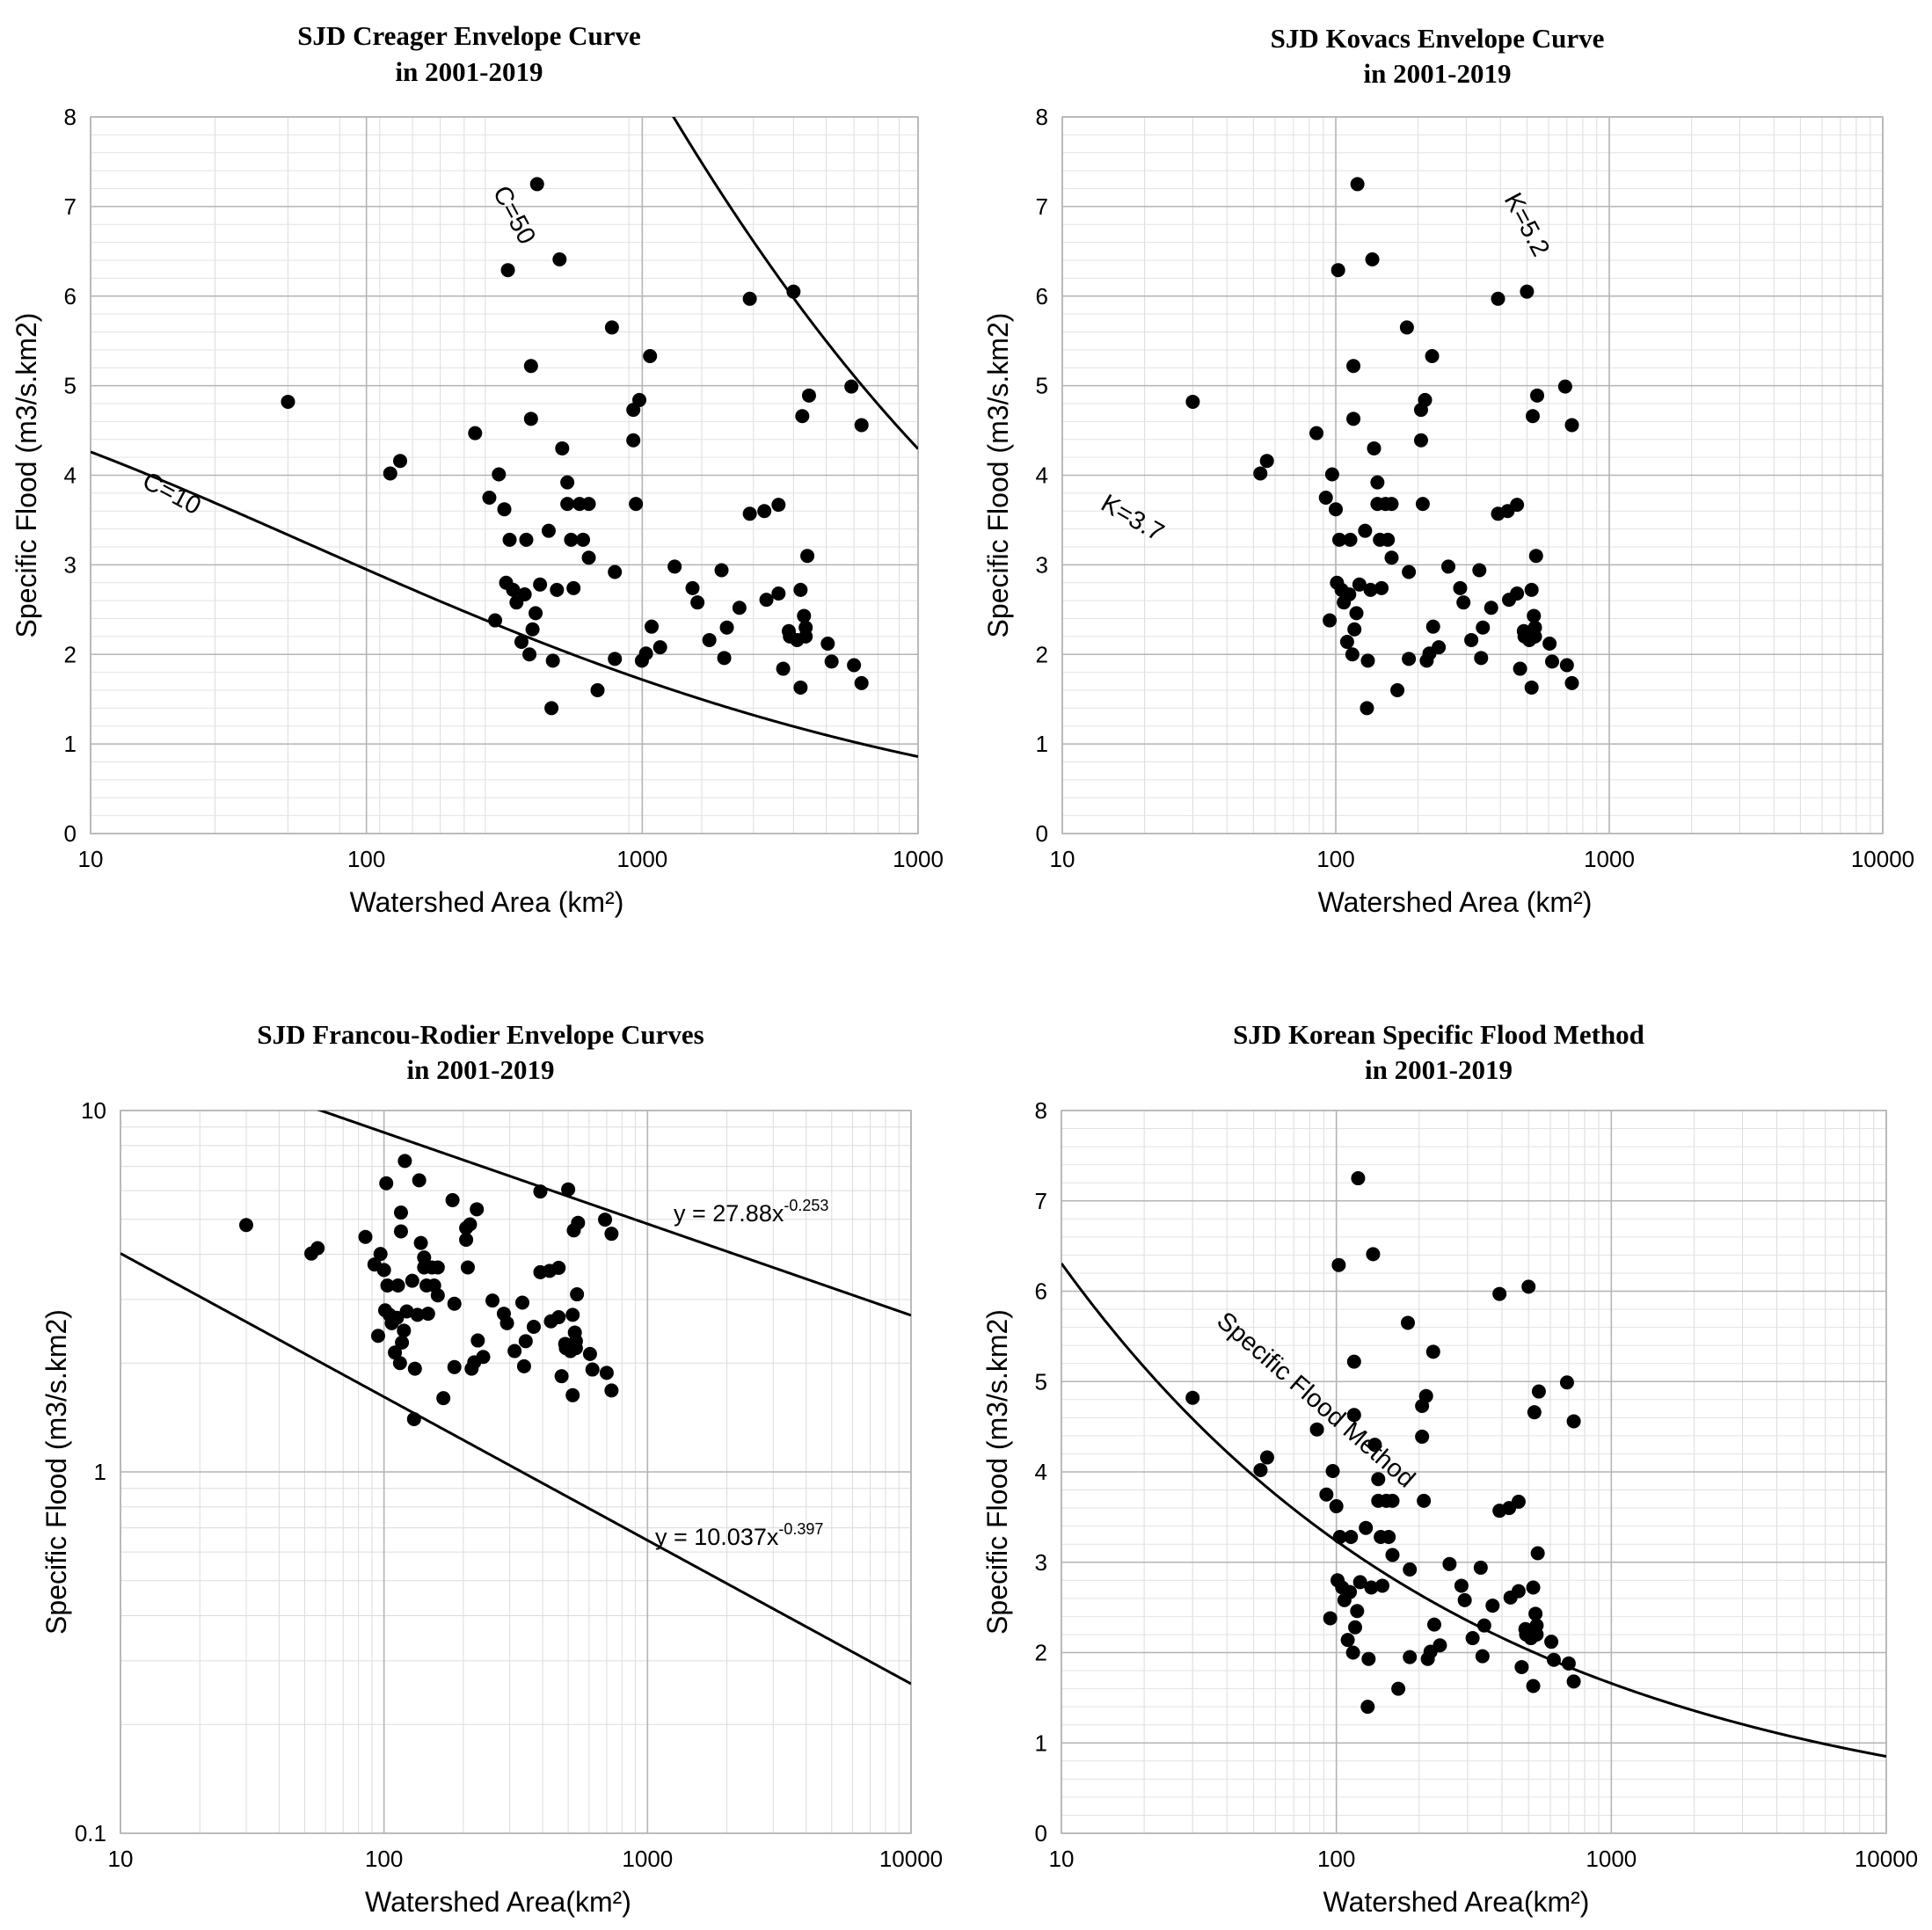 The width and height of the screenshot is (1932, 1930). Describe the element at coordinates (384, 1859) in the screenshot. I see `x-tick-label: 100` at that location.